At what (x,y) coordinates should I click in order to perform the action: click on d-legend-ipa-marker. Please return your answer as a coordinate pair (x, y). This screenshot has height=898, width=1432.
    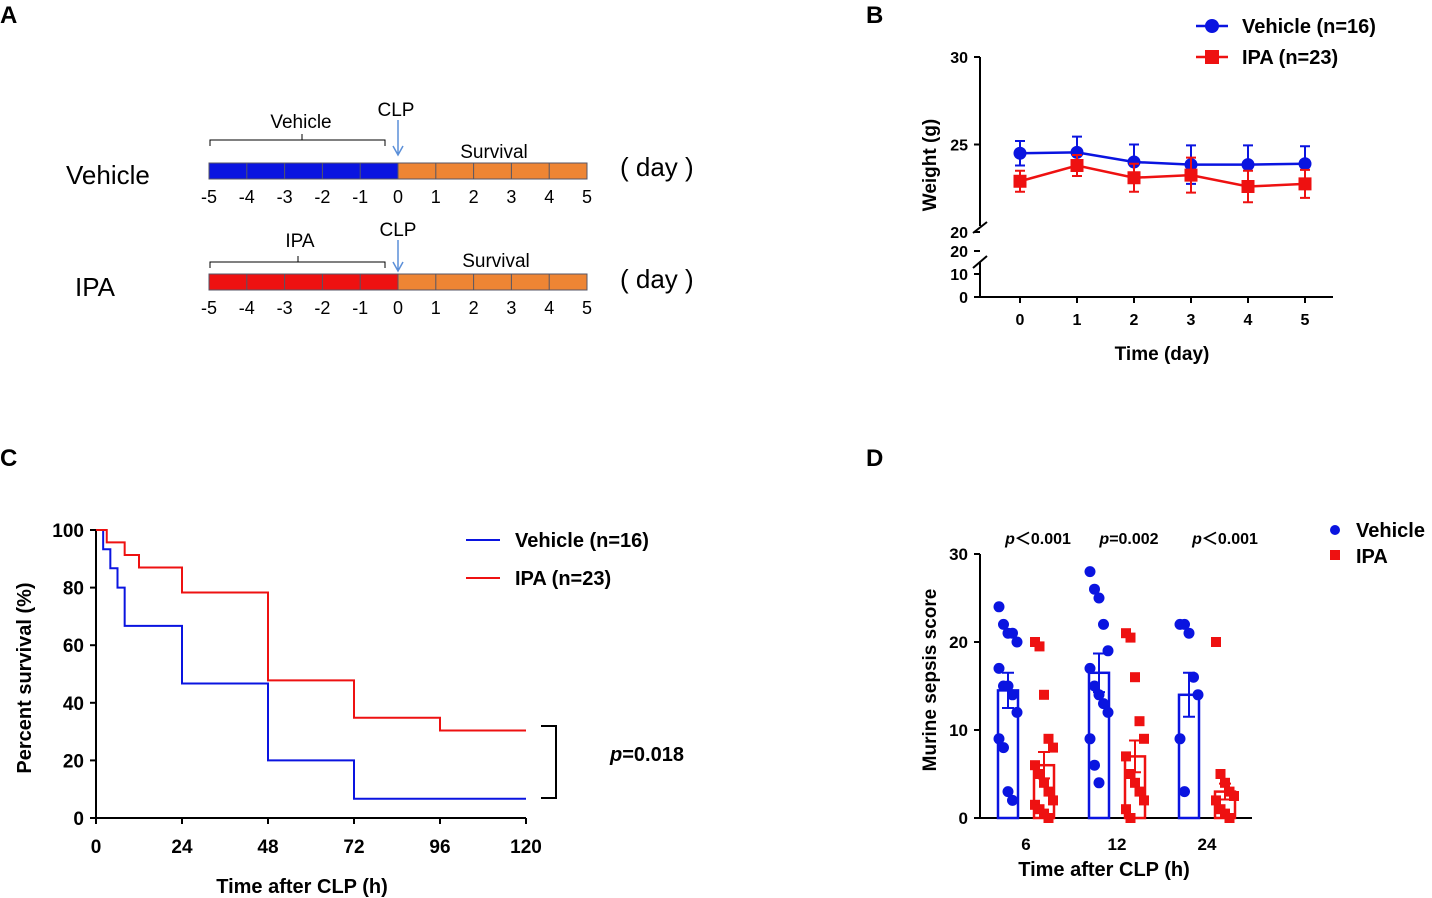
    Looking at the image, I should click on (1335, 555).